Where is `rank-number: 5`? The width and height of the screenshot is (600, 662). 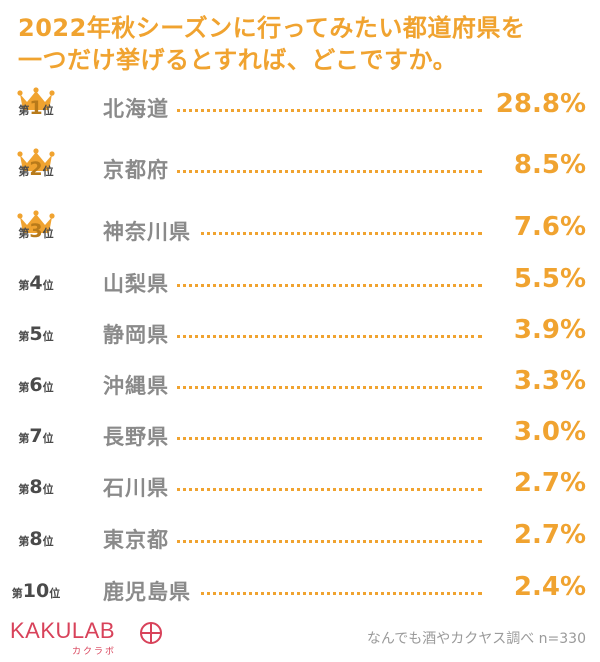 rank-number: 5 is located at coordinates (36, 334).